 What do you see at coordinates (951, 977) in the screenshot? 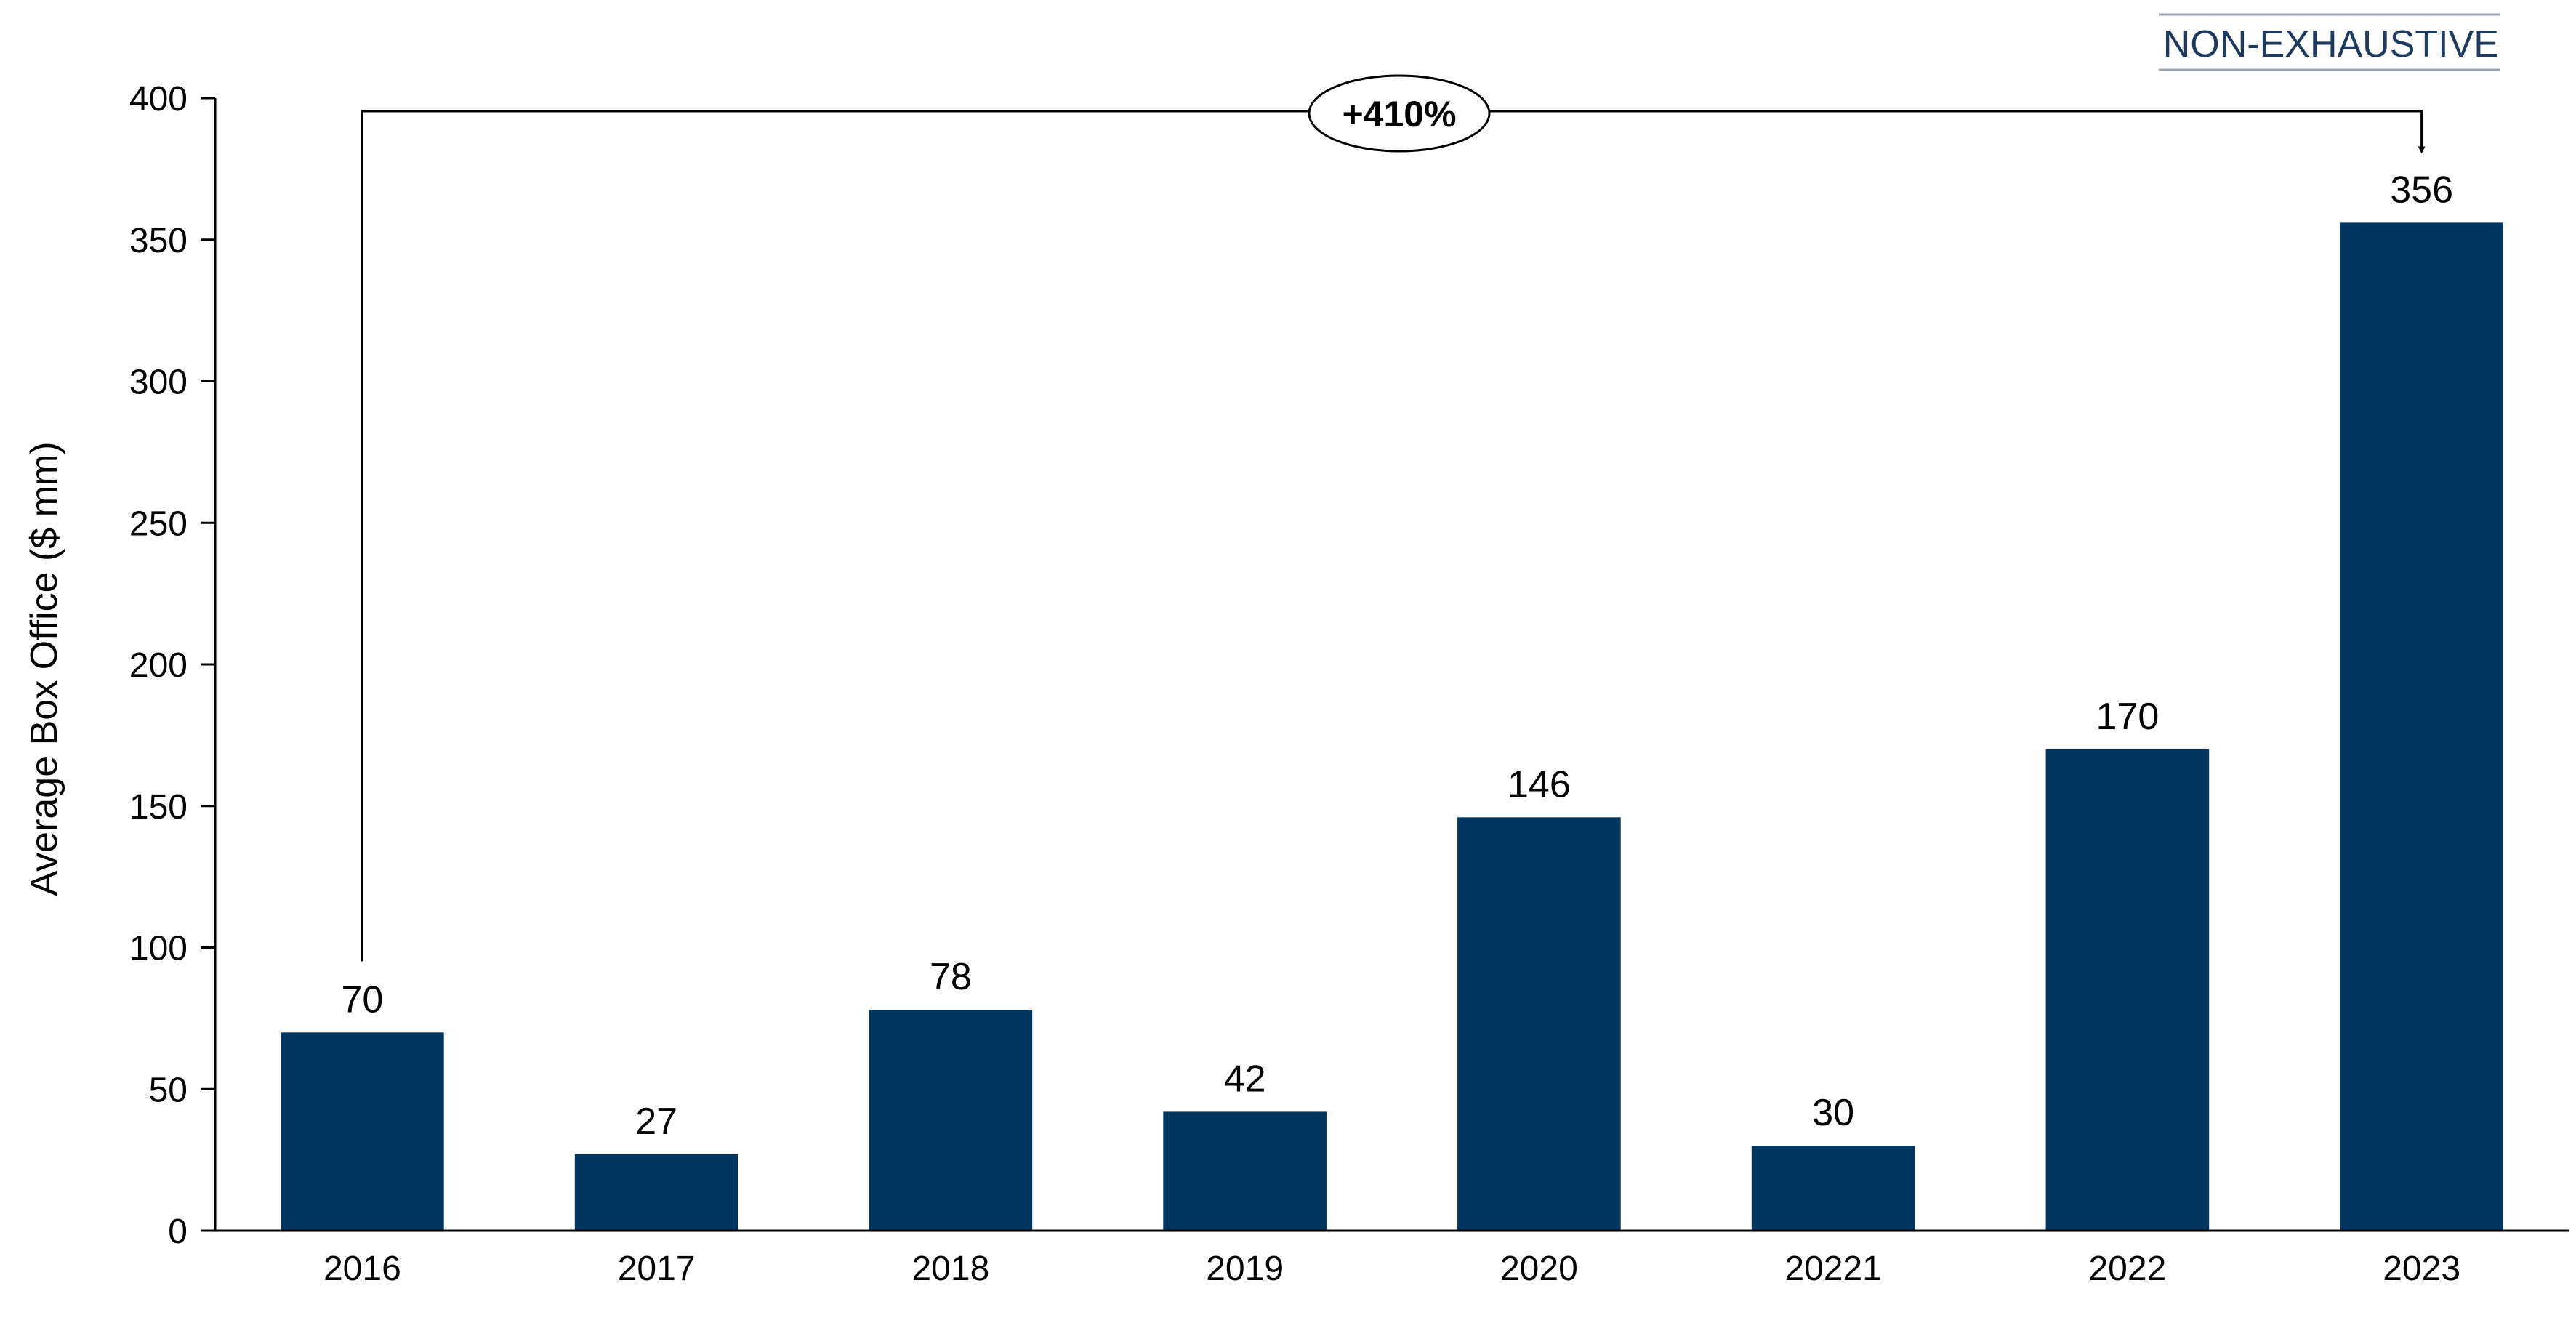
I see `bar-value-label: 78` at bounding box center [951, 977].